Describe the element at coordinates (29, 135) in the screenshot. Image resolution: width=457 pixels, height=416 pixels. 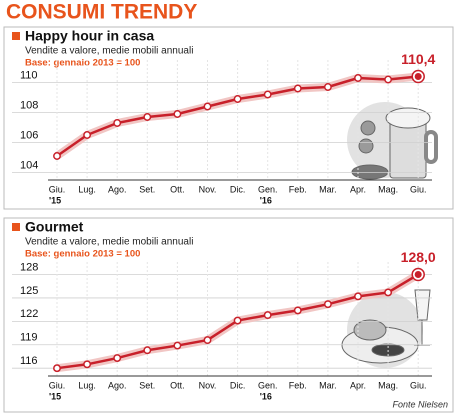
I see `y-tick-label: 106` at that location.